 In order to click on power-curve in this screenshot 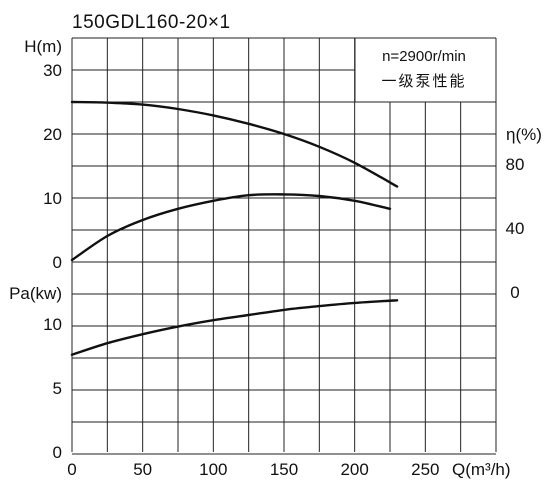, I will do `click(234, 327)`.